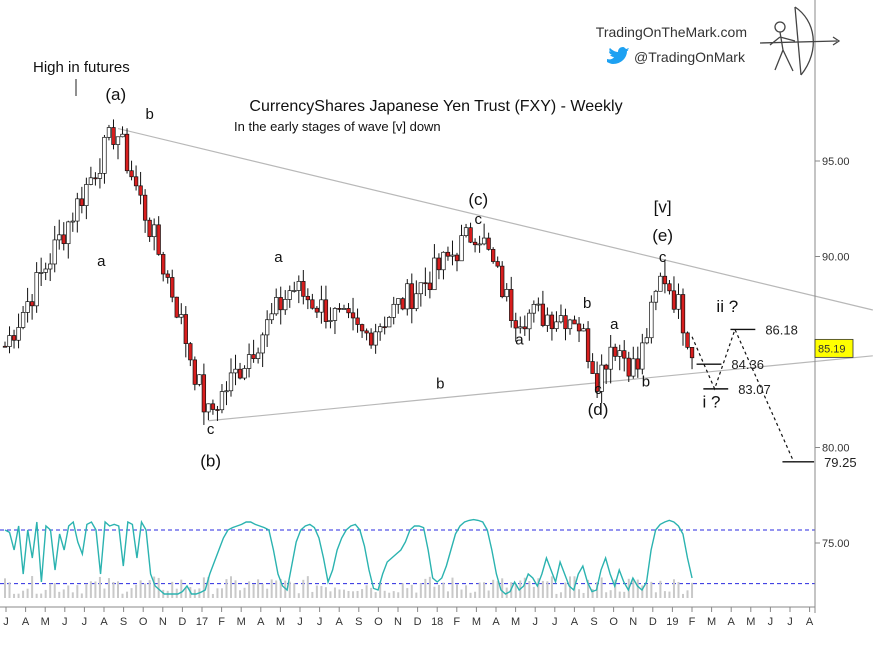 The height and width of the screenshot is (648, 875). Describe the element at coordinates (378, 622) in the screenshot. I see `x-tick-label: O` at that location.